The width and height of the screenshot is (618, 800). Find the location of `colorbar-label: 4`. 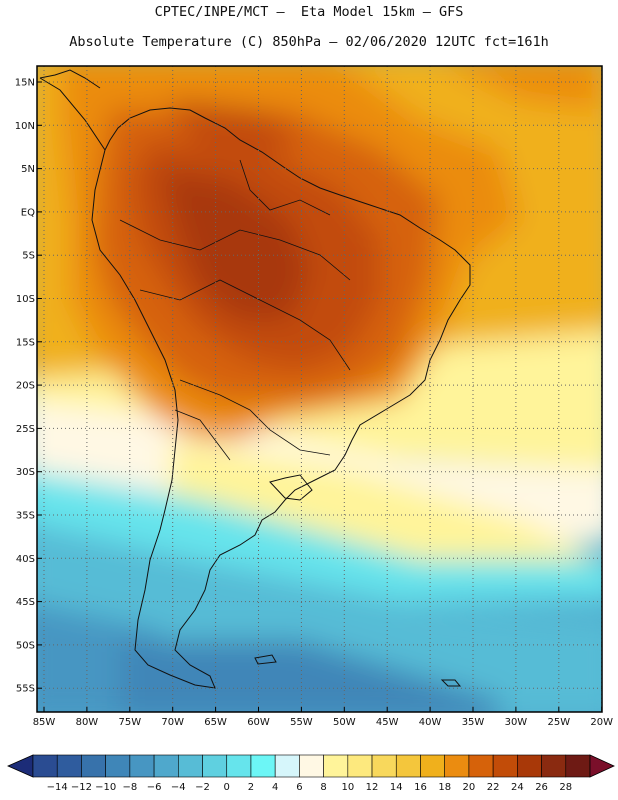

colorbar-label: 4 is located at coordinates (275, 787).